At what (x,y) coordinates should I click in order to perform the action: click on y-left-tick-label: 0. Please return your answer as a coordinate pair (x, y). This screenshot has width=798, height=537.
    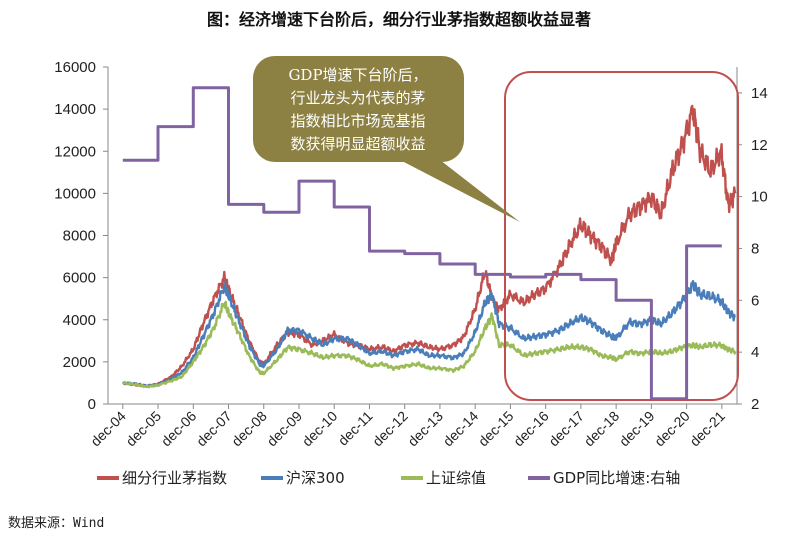
    Looking at the image, I should click on (92, 404).